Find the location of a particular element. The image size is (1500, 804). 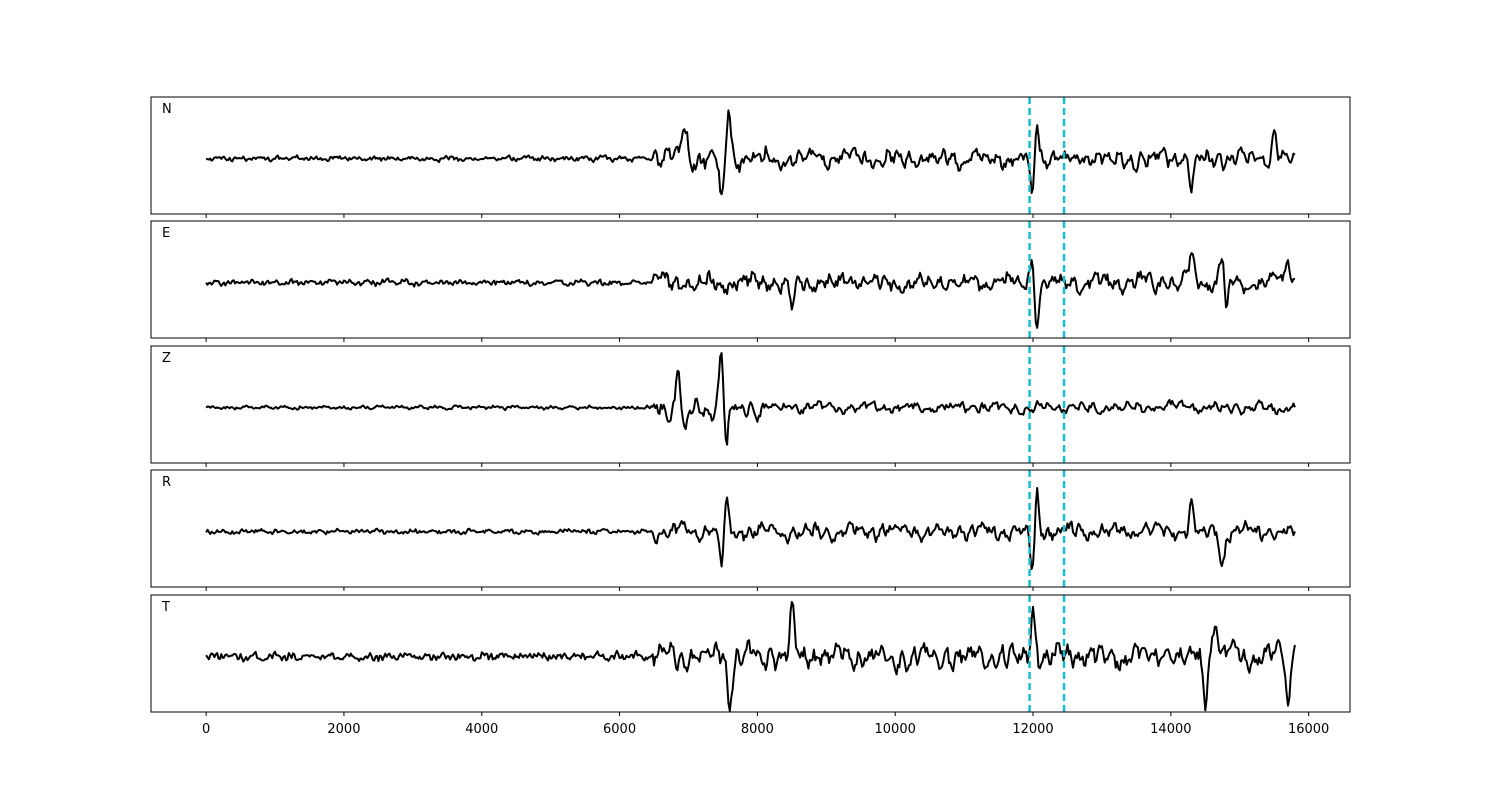

panel-label: Z is located at coordinates (166, 358).